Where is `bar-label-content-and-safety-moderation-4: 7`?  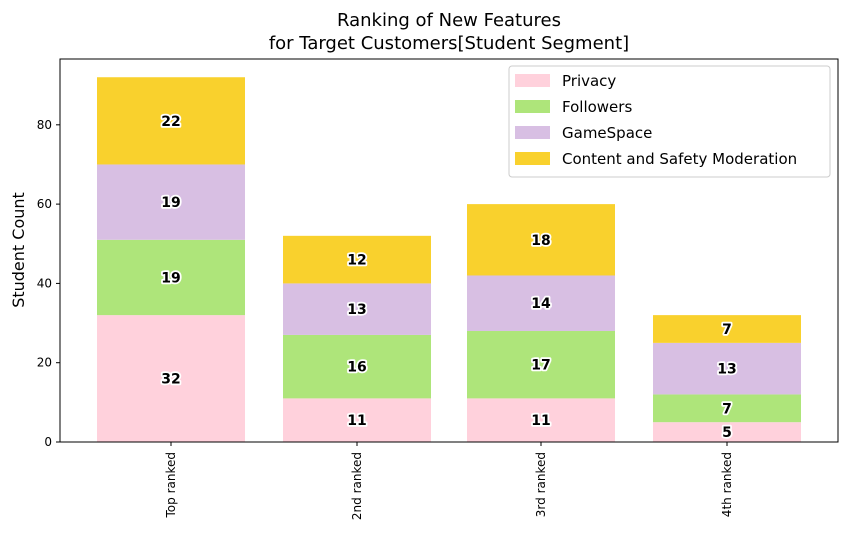 bar-label-content-and-safety-moderation-4: 7 is located at coordinates (727, 330).